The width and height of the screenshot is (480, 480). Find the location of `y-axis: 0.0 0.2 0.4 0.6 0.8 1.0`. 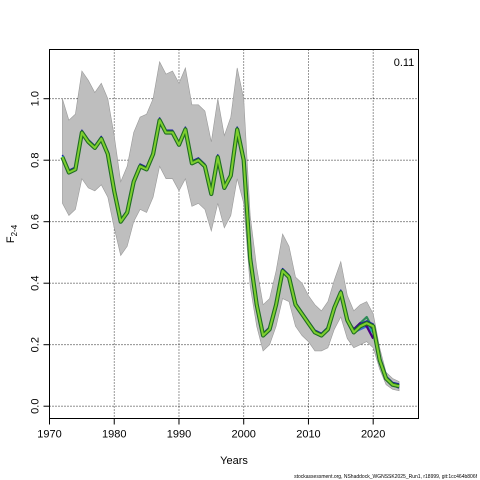

y-axis: 0.0 0.2 0.4 0.6 0.8 1.0 is located at coordinates (40, 252).